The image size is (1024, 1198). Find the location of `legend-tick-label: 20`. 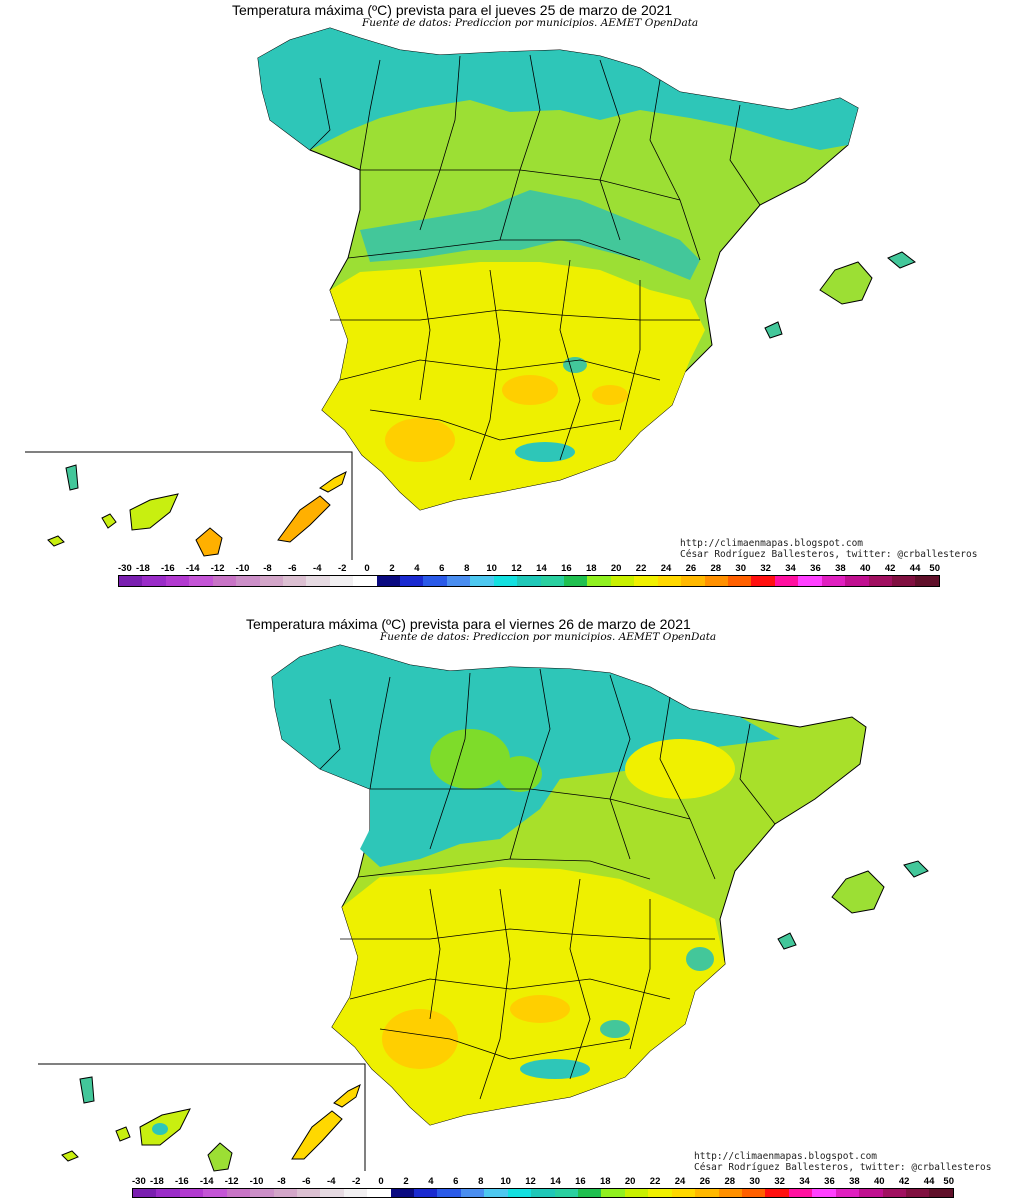

legend-tick-label: 20 is located at coordinates (616, 568).